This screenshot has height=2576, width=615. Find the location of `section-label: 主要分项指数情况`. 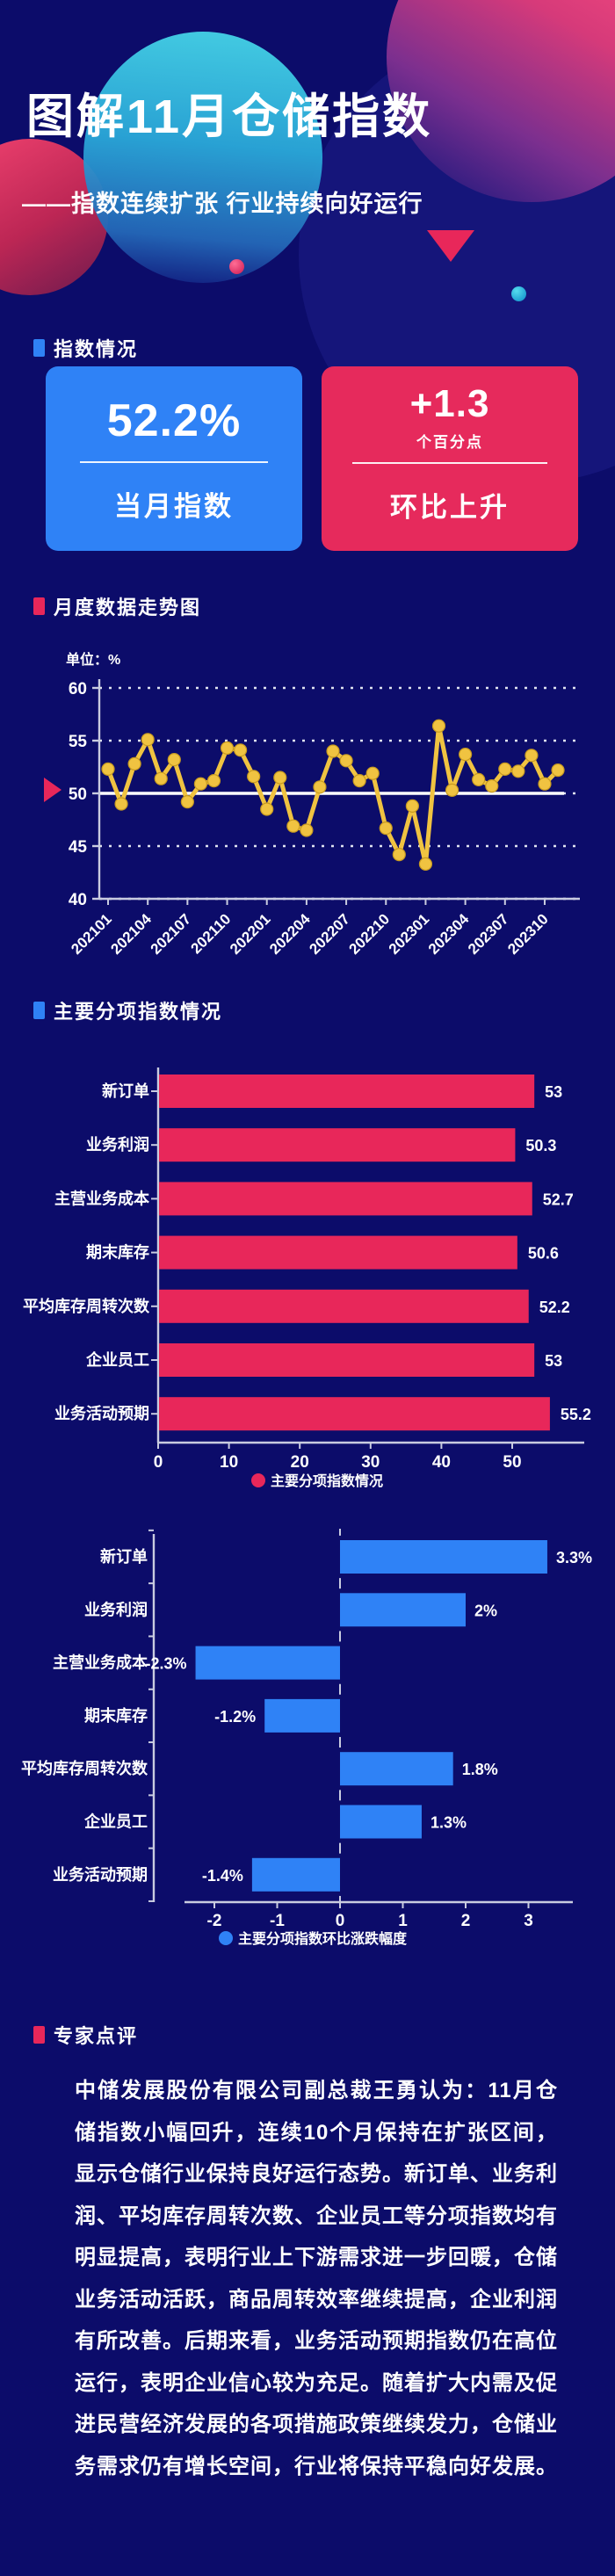

section-label: 主要分项指数情况 is located at coordinates (138, 1012).